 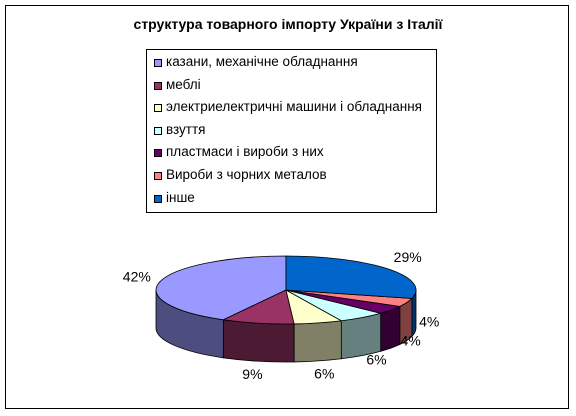 I want to click on legend-item: казани, механічне обладнання, so click(x=291, y=65).